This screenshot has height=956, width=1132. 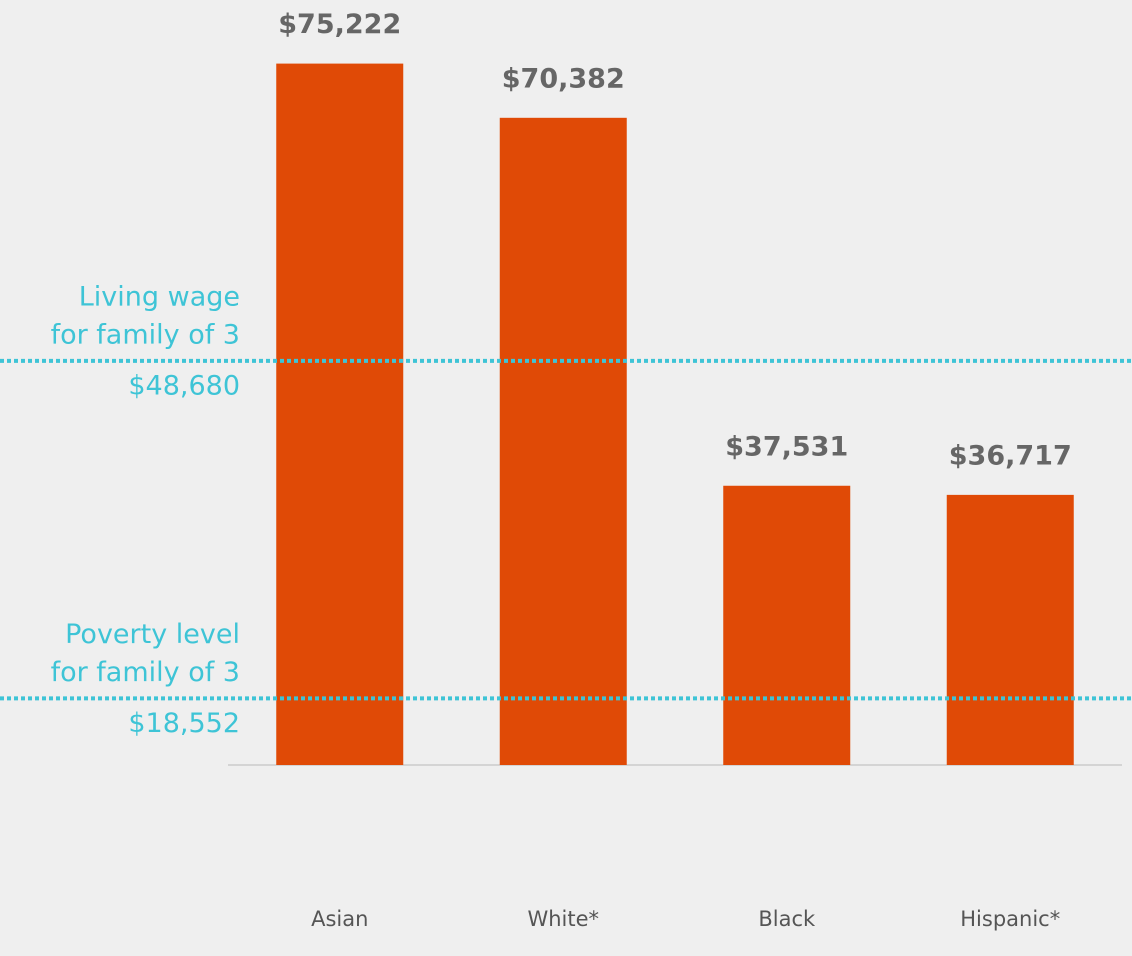 I want to click on value-label: $37,531, so click(x=786, y=446).